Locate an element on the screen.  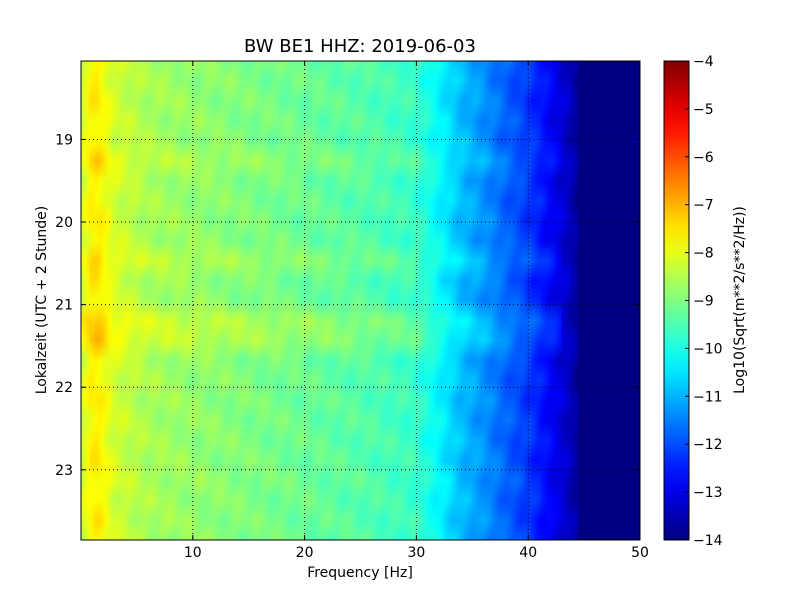
y-tick-label: 20 is located at coordinates (64, 223).